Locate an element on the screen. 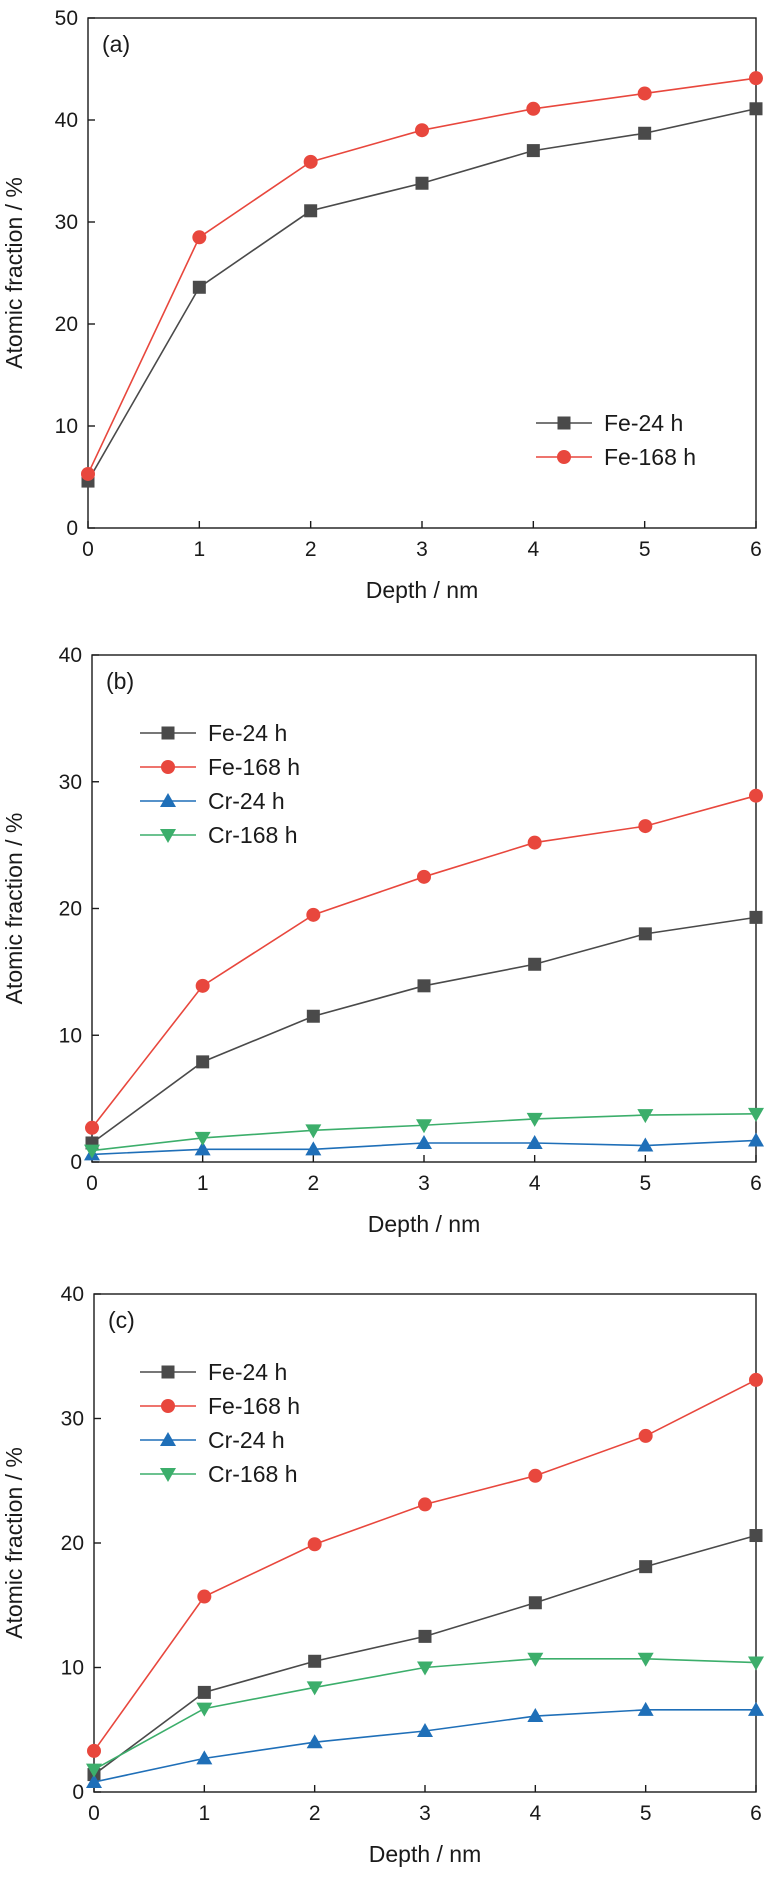 The width and height of the screenshot is (768, 1878). y-tick-label: 40 is located at coordinates (66, 120).